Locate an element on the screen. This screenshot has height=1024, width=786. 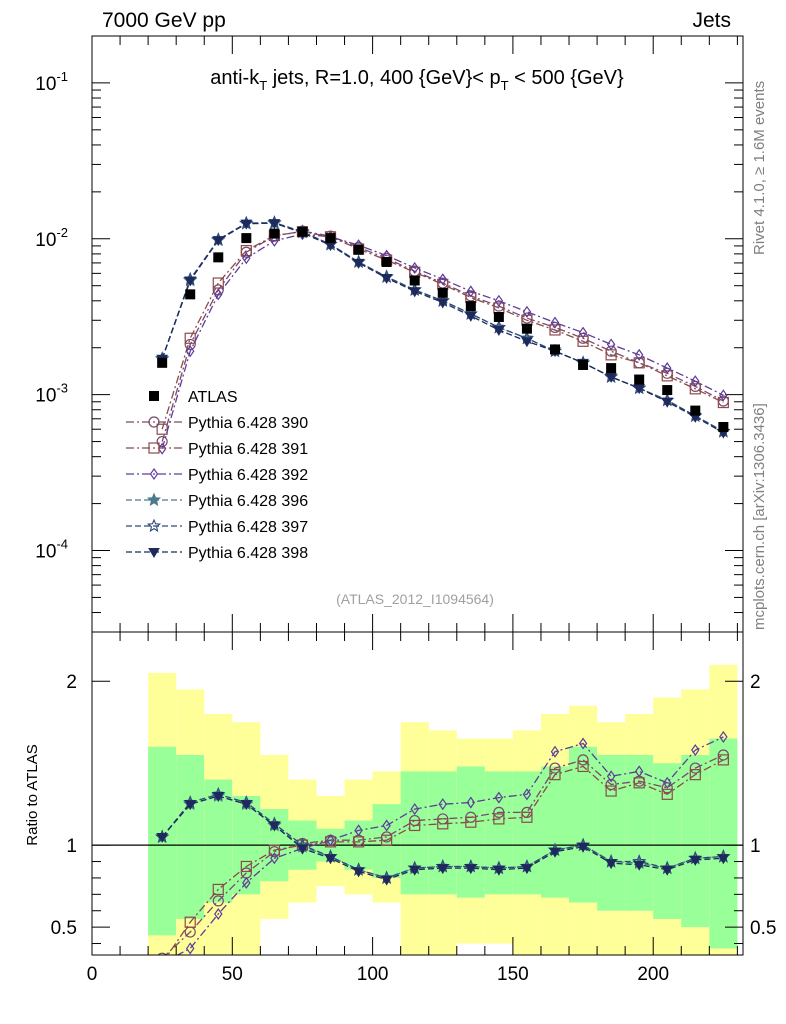
legend-label: Pythia 6.428 392 is located at coordinates (248, 475).